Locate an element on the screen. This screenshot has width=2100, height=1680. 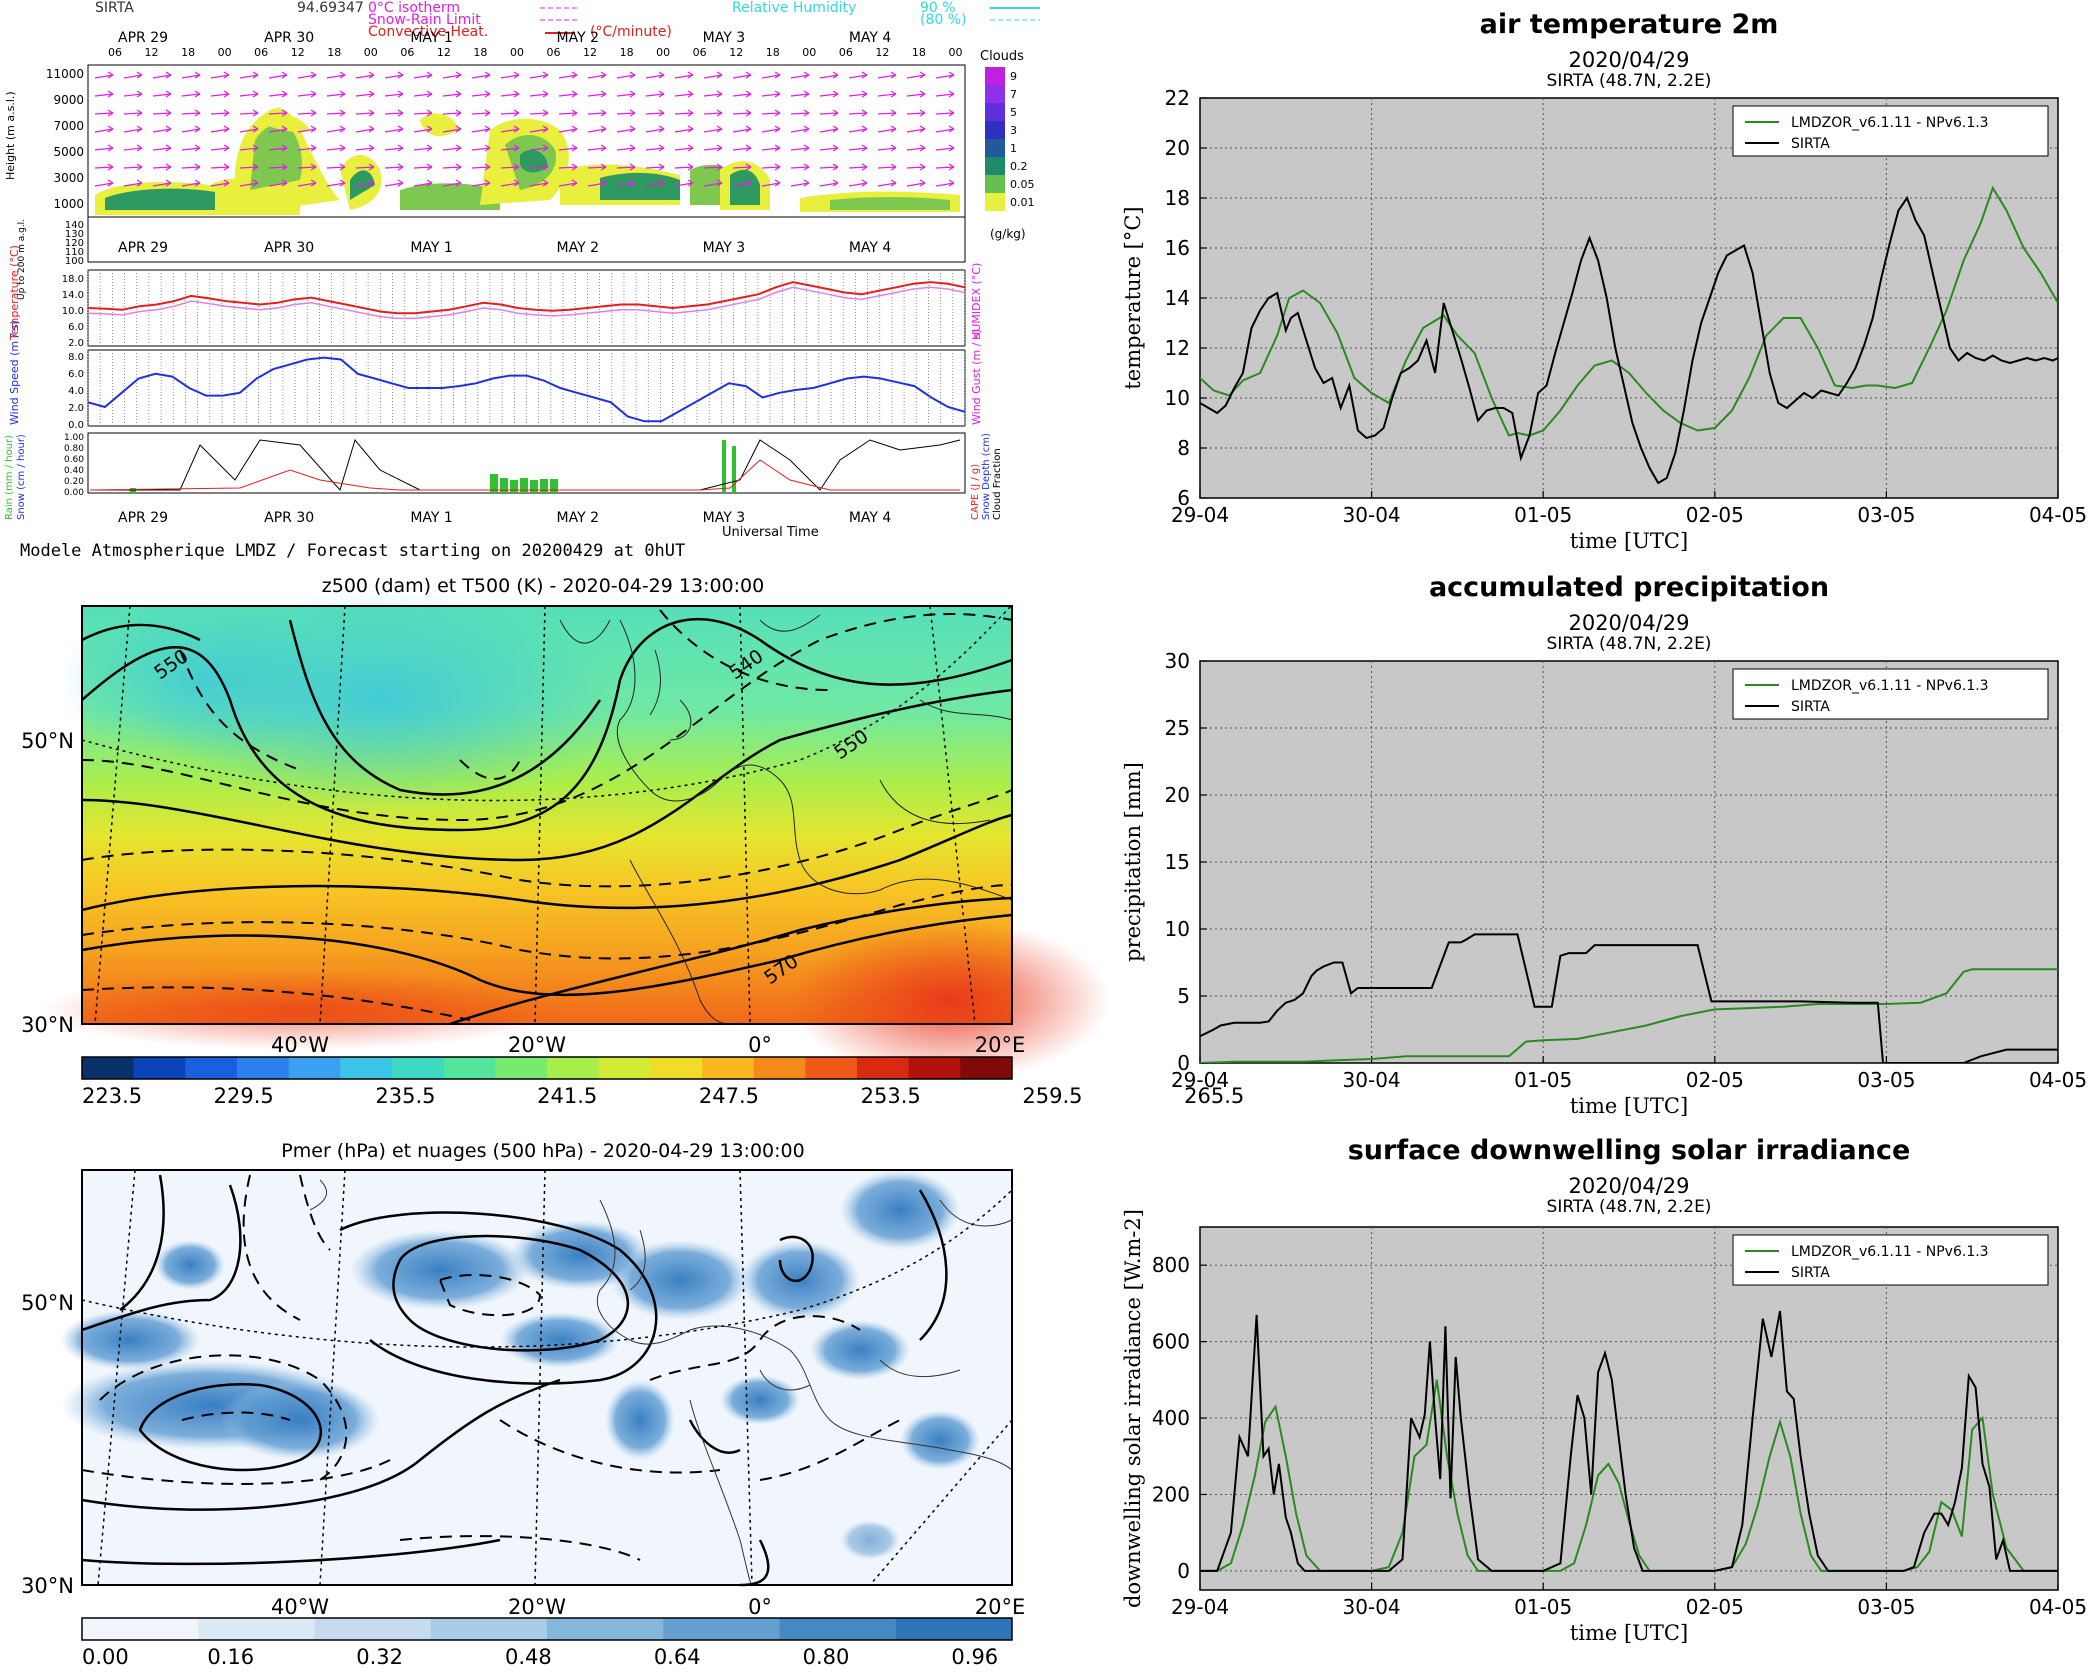
series-obs-line is located at coordinates (1629, 340).